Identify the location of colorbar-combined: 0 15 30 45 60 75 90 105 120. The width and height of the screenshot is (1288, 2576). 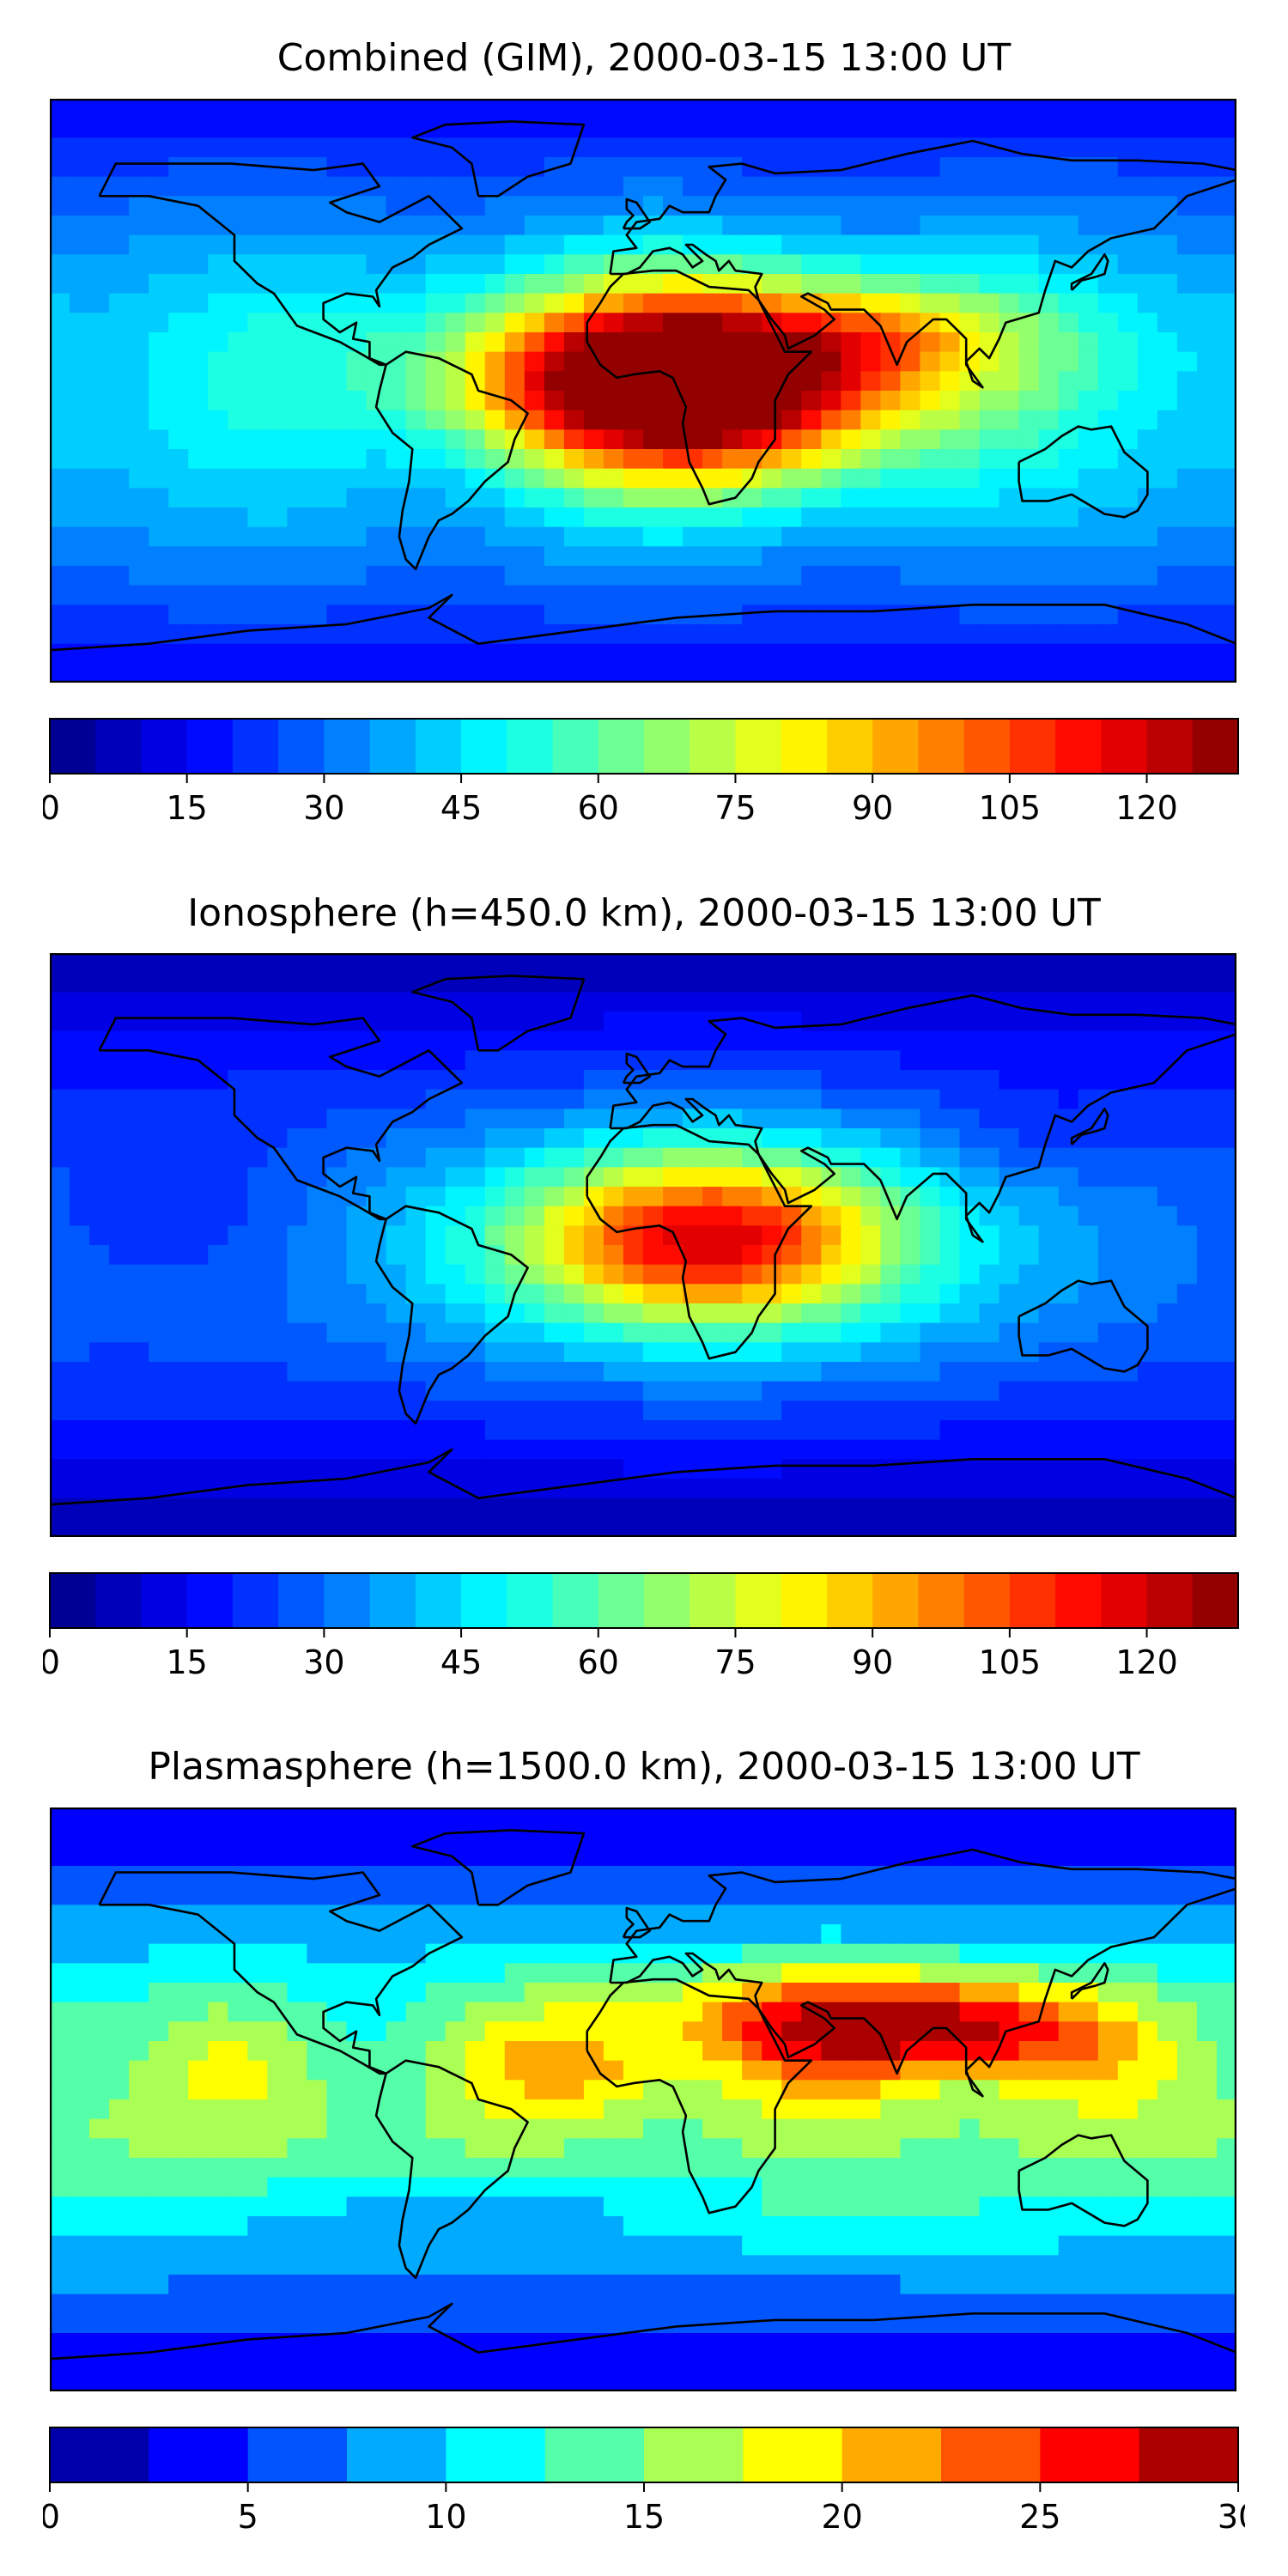
(641, 772).